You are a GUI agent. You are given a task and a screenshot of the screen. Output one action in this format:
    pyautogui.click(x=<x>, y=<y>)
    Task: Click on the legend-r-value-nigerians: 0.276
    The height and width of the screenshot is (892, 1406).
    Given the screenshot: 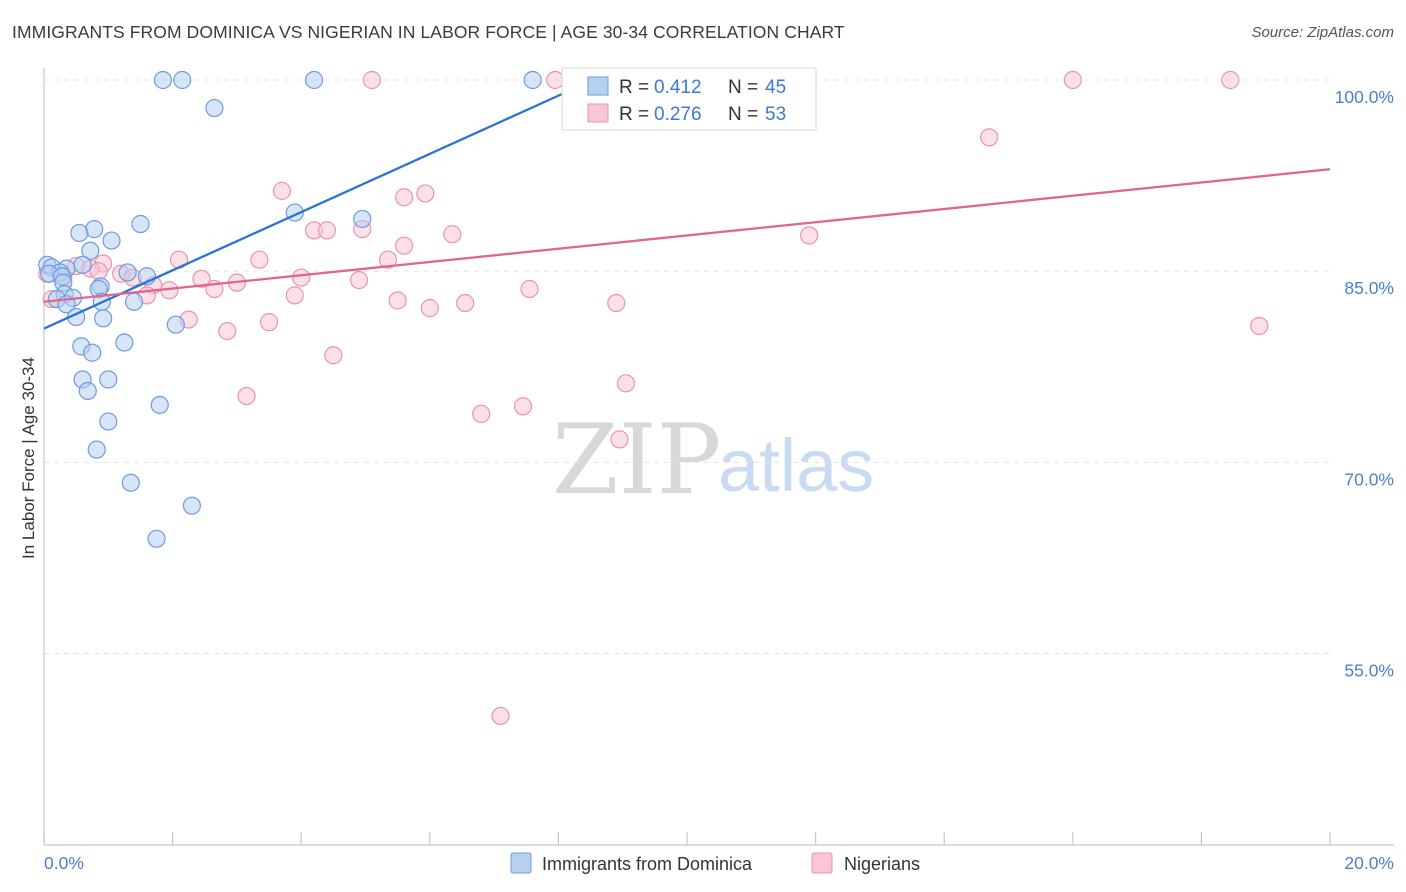 What is the action you would take?
    pyautogui.click(x=678, y=114)
    